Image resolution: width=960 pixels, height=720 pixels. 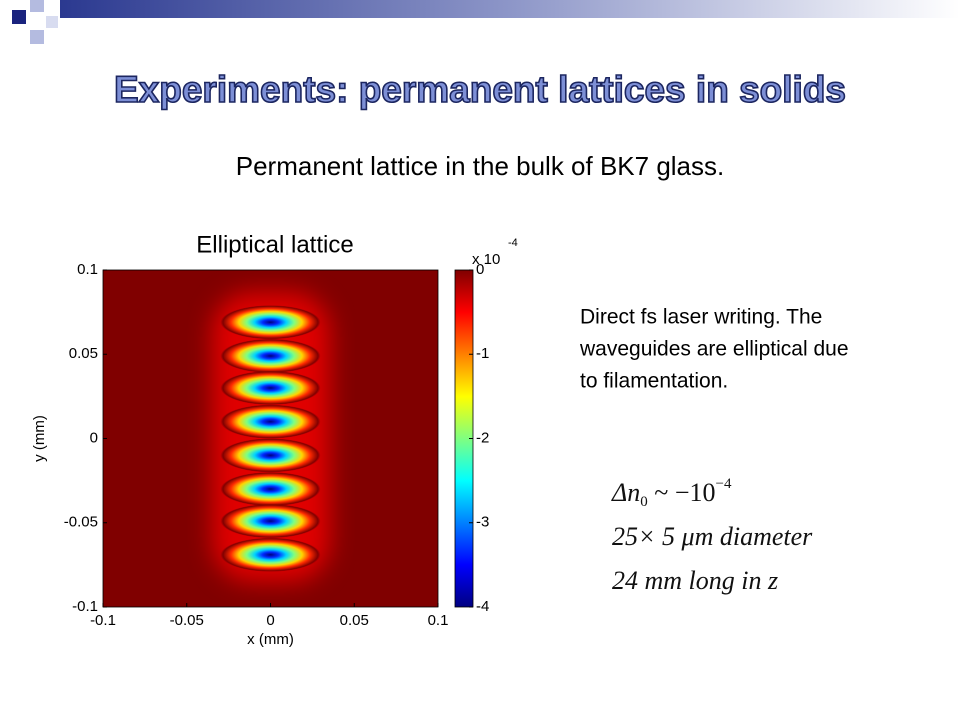 What do you see at coordinates (103, 620) in the screenshot?
I see `x-tick-label: -0.1` at bounding box center [103, 620].